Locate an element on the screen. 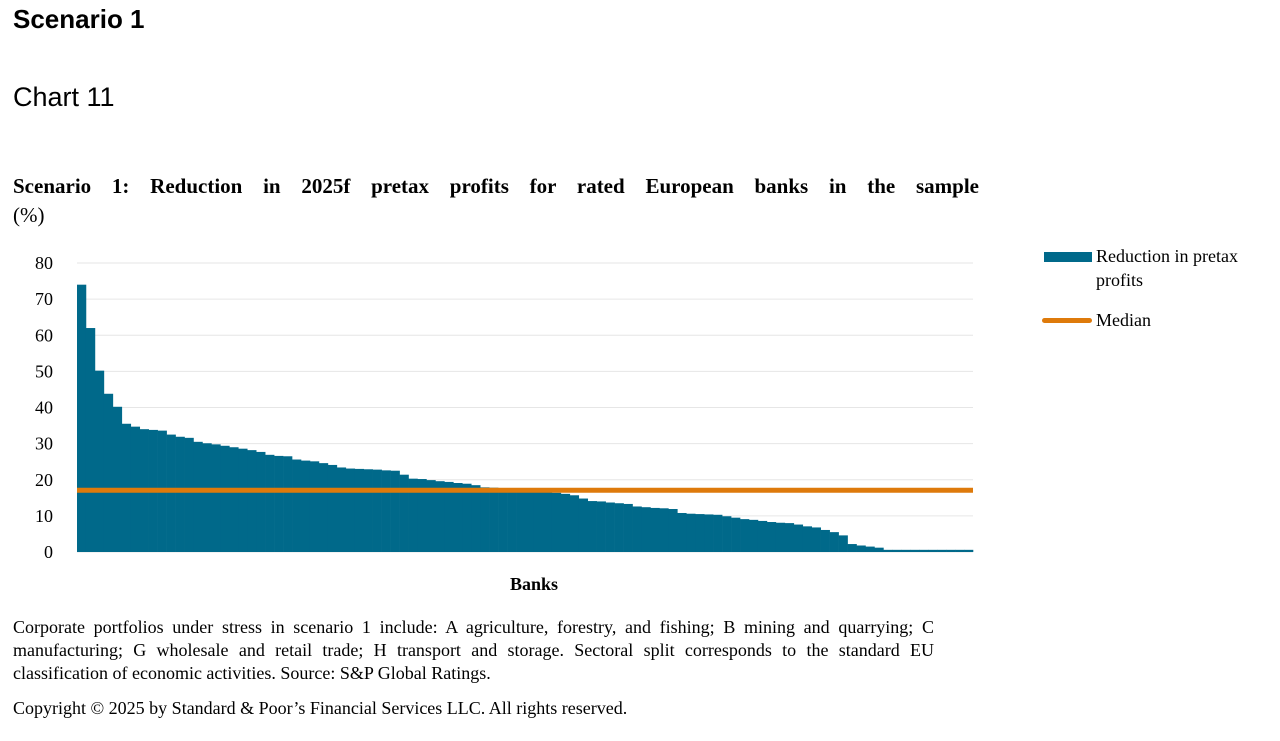 This screenshot has width=1280, height=741. legend: Reduction in pretax profits Median is located at coordinates (1157, 296).